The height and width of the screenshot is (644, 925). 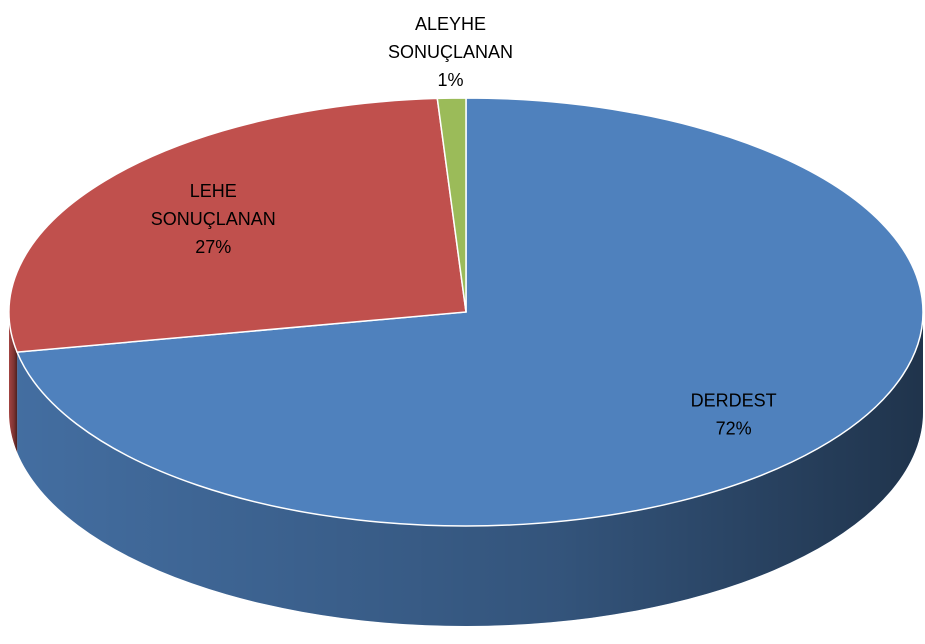 I want to click on category-label: DERDEST, so click(x=734, y=400).